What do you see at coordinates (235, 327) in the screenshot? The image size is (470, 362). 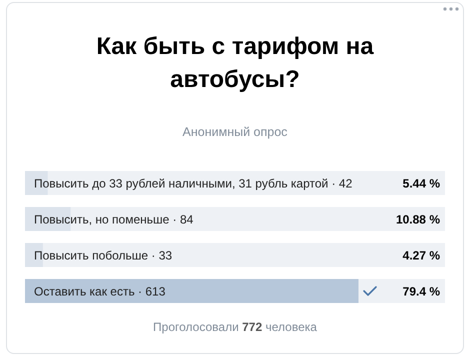 I see `text: Проголосовали 772 человека` at bounding box center [235, 327].